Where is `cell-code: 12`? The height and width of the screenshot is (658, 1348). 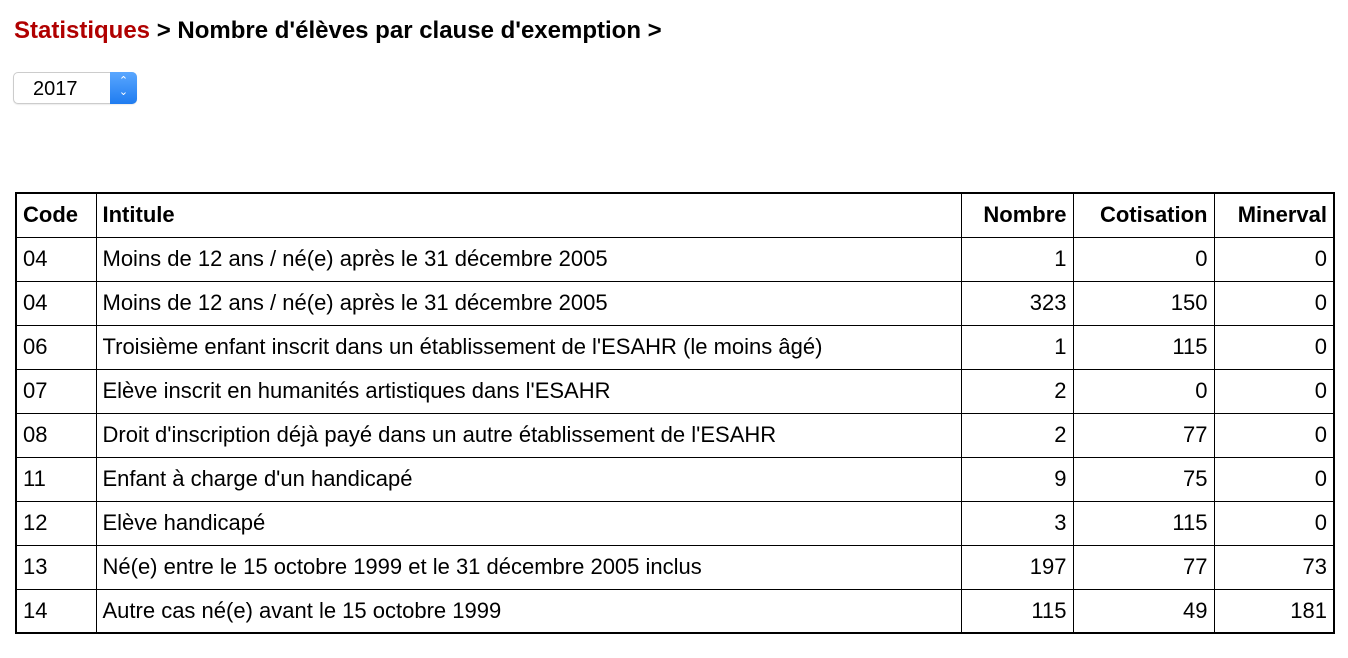
cell-code: 12 is located at coordinates (56, 523).